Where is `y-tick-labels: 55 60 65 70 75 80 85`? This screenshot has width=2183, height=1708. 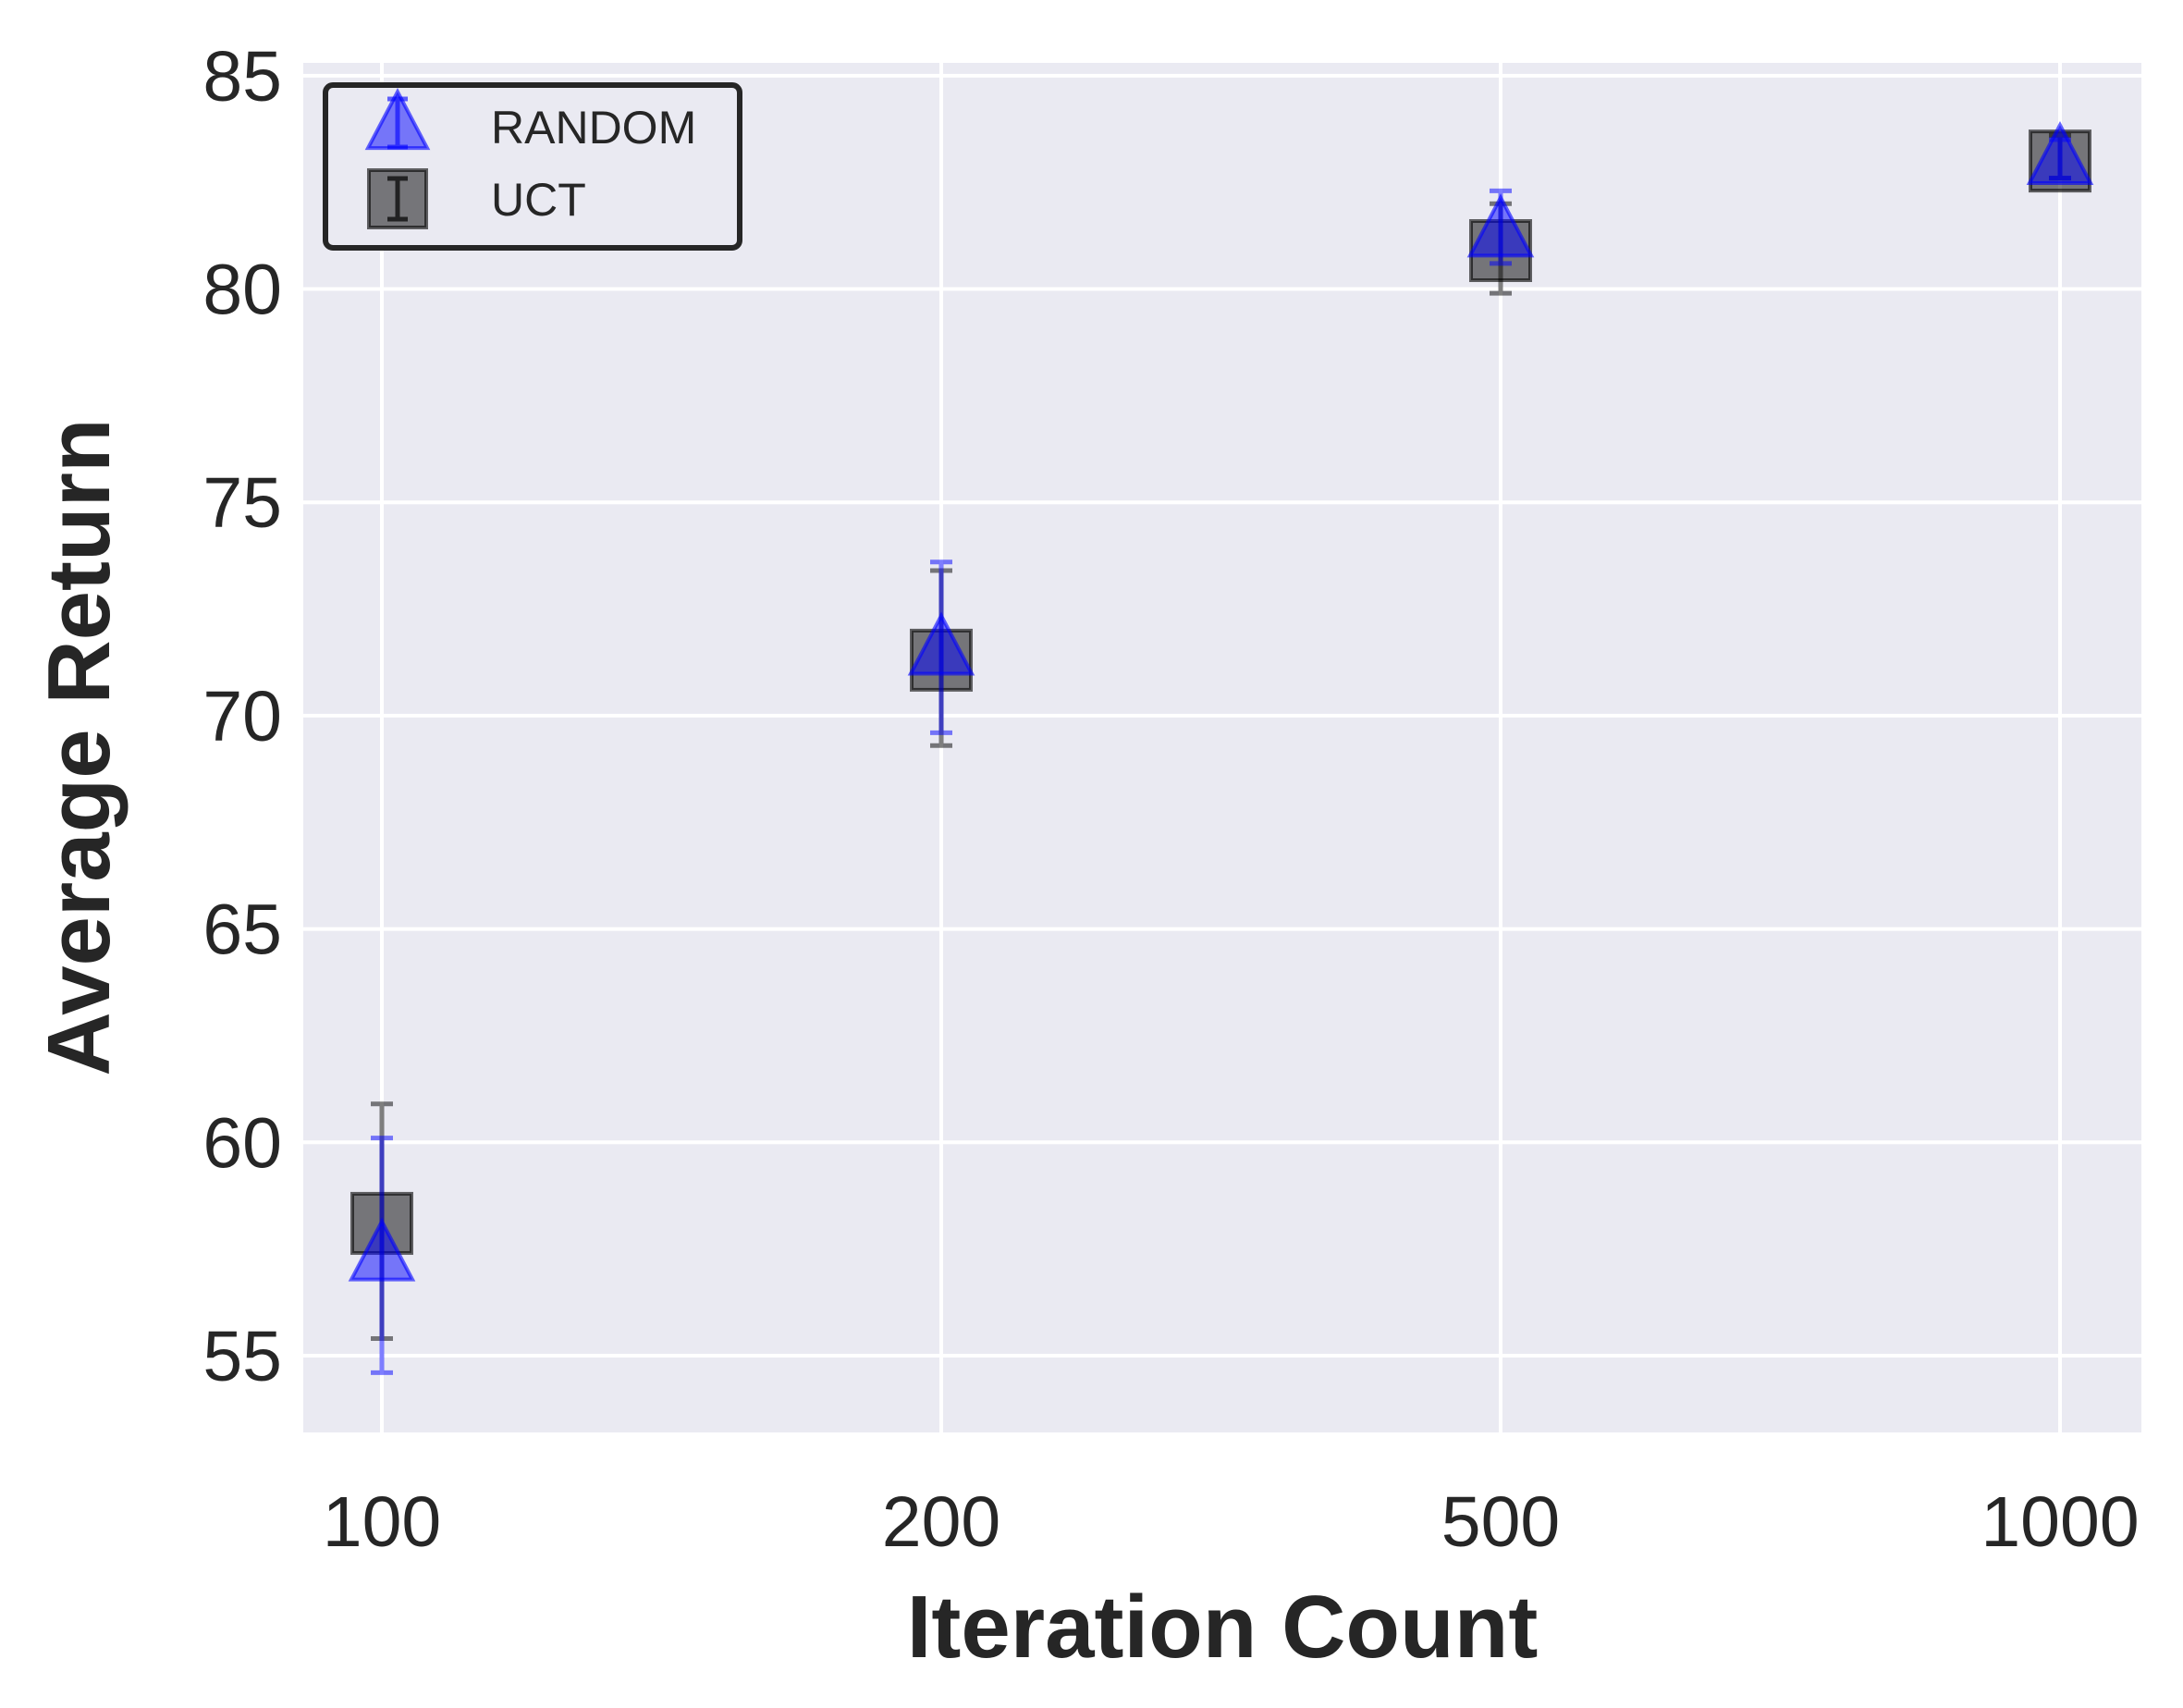
y-tick-labels: 55 60 65 70 75 80 85 is located at coordinates (242, 716).